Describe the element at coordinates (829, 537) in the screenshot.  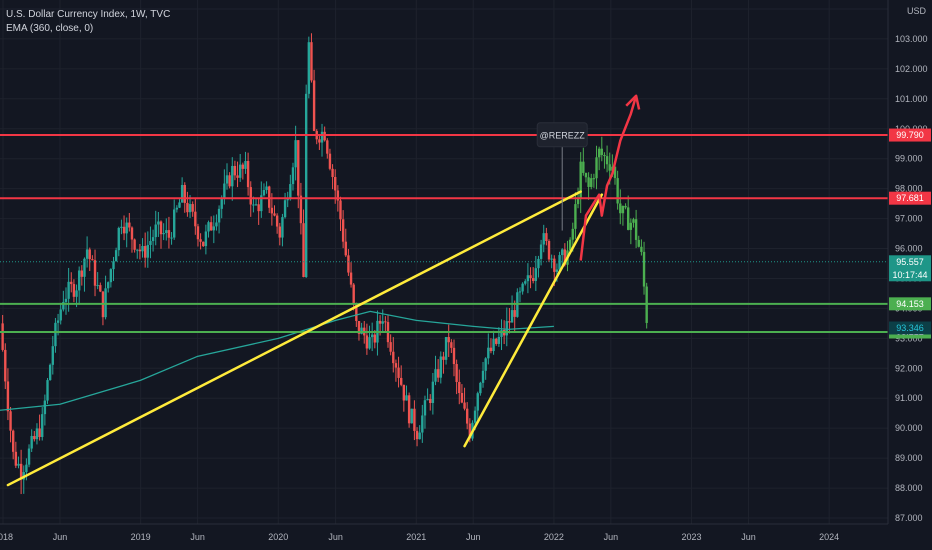
I see `time-tick-label: 2024` at that location.